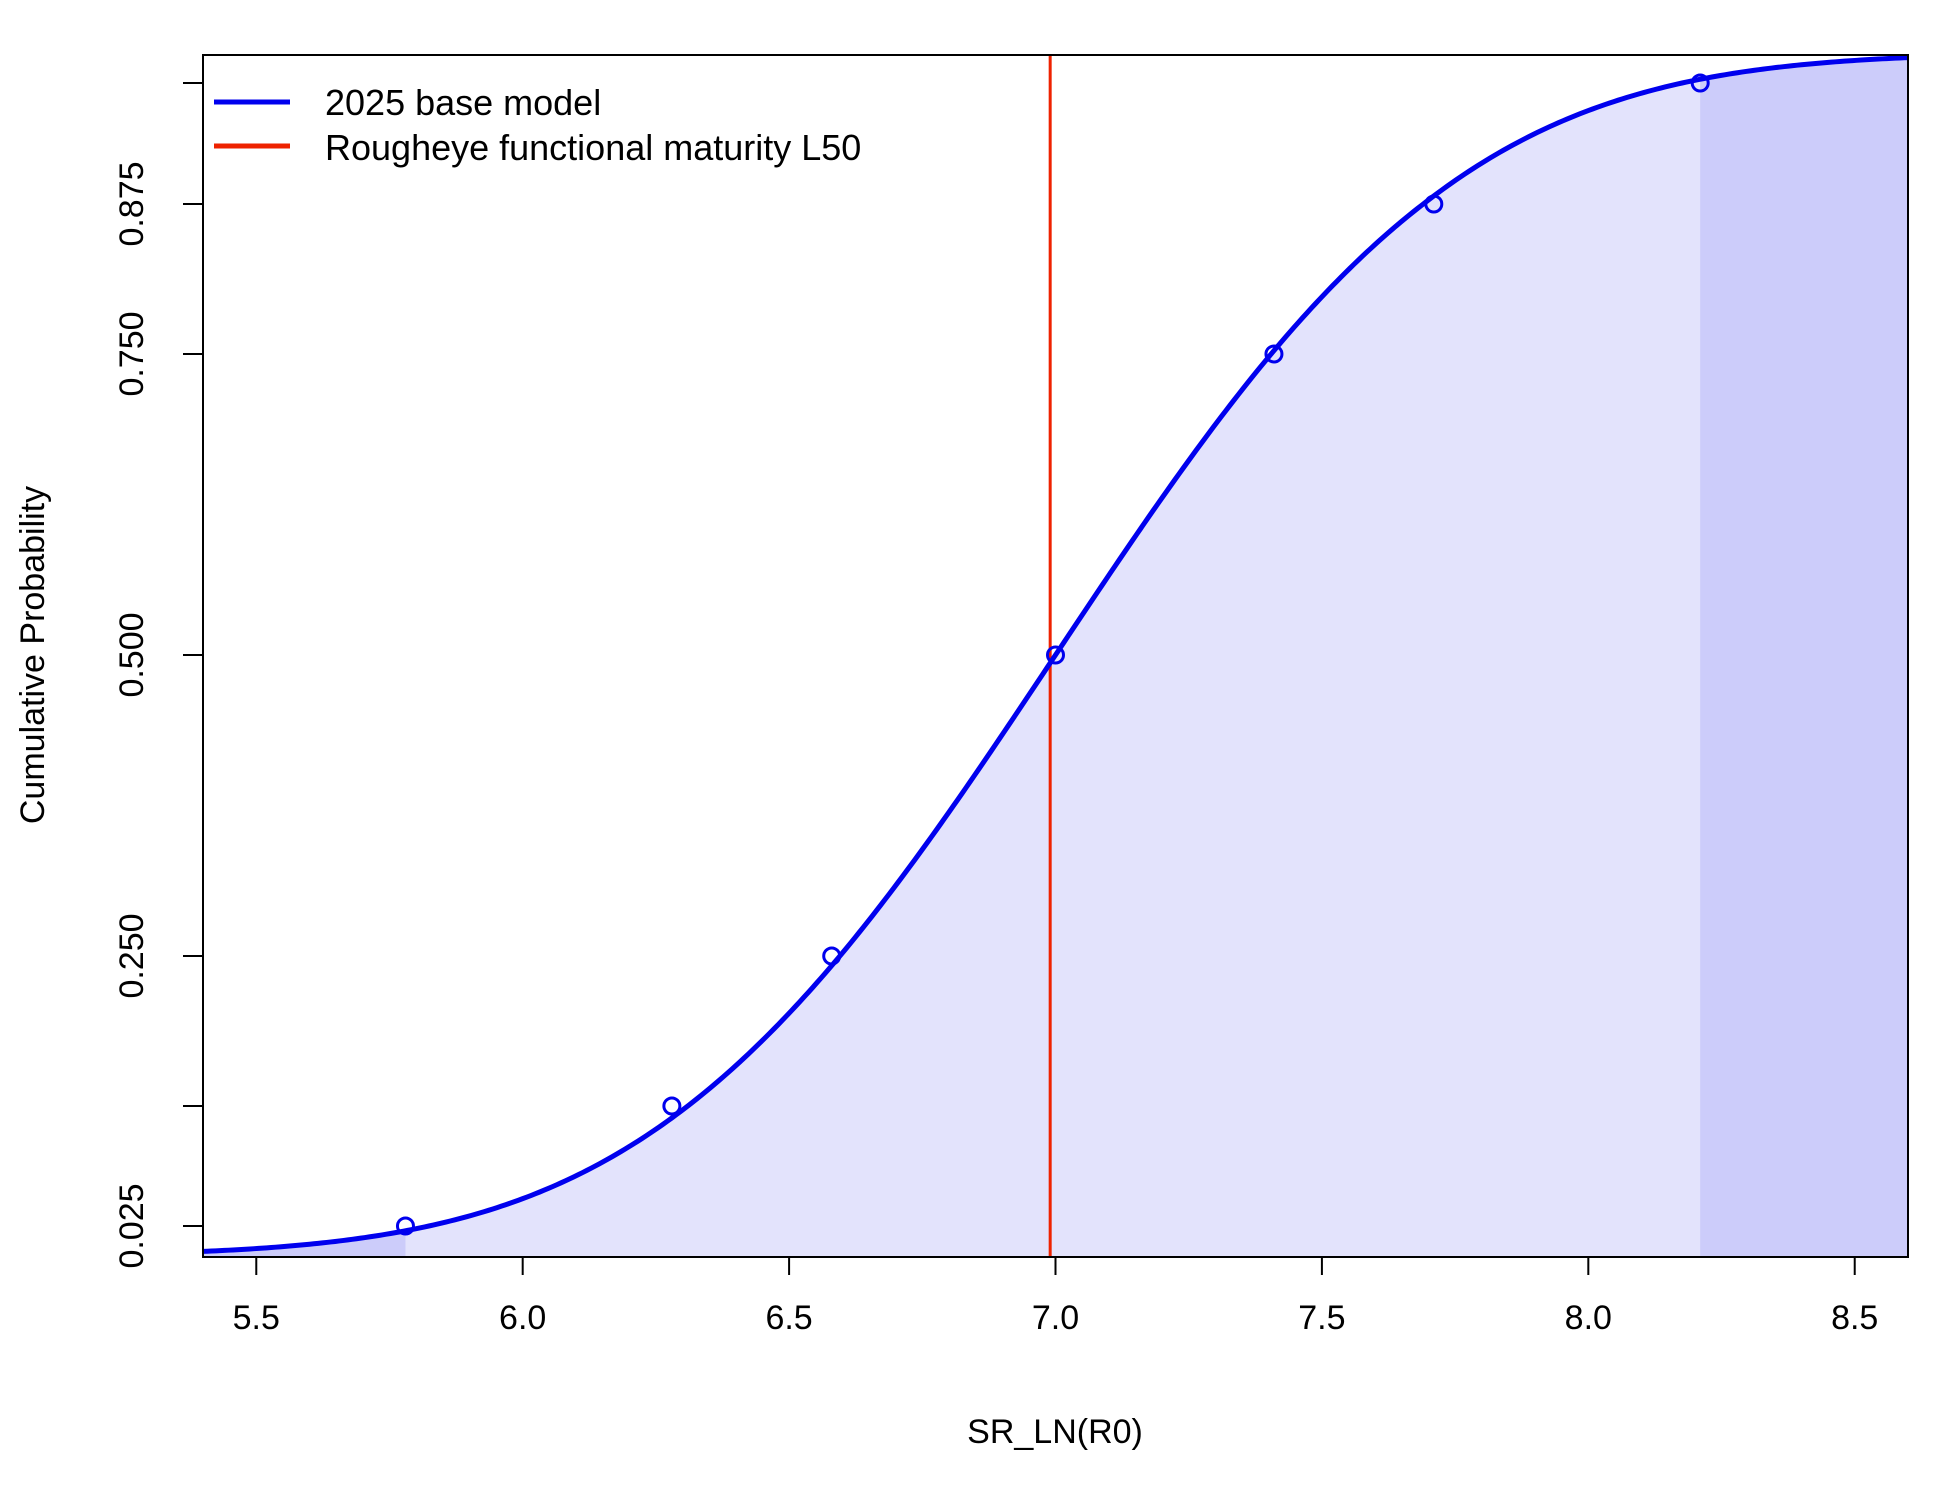  I want to click on y-tick-label: 0.875, so click(132, 203).